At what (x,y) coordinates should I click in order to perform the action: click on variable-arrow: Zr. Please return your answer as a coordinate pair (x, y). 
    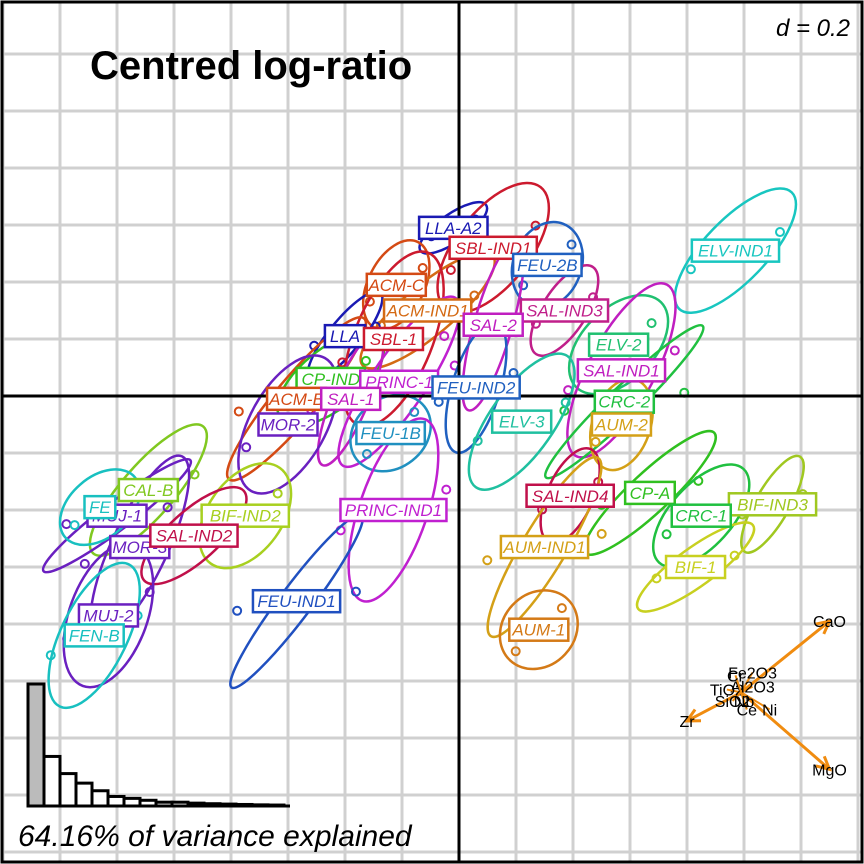
    Looking at the image, I should click on (710, 711).